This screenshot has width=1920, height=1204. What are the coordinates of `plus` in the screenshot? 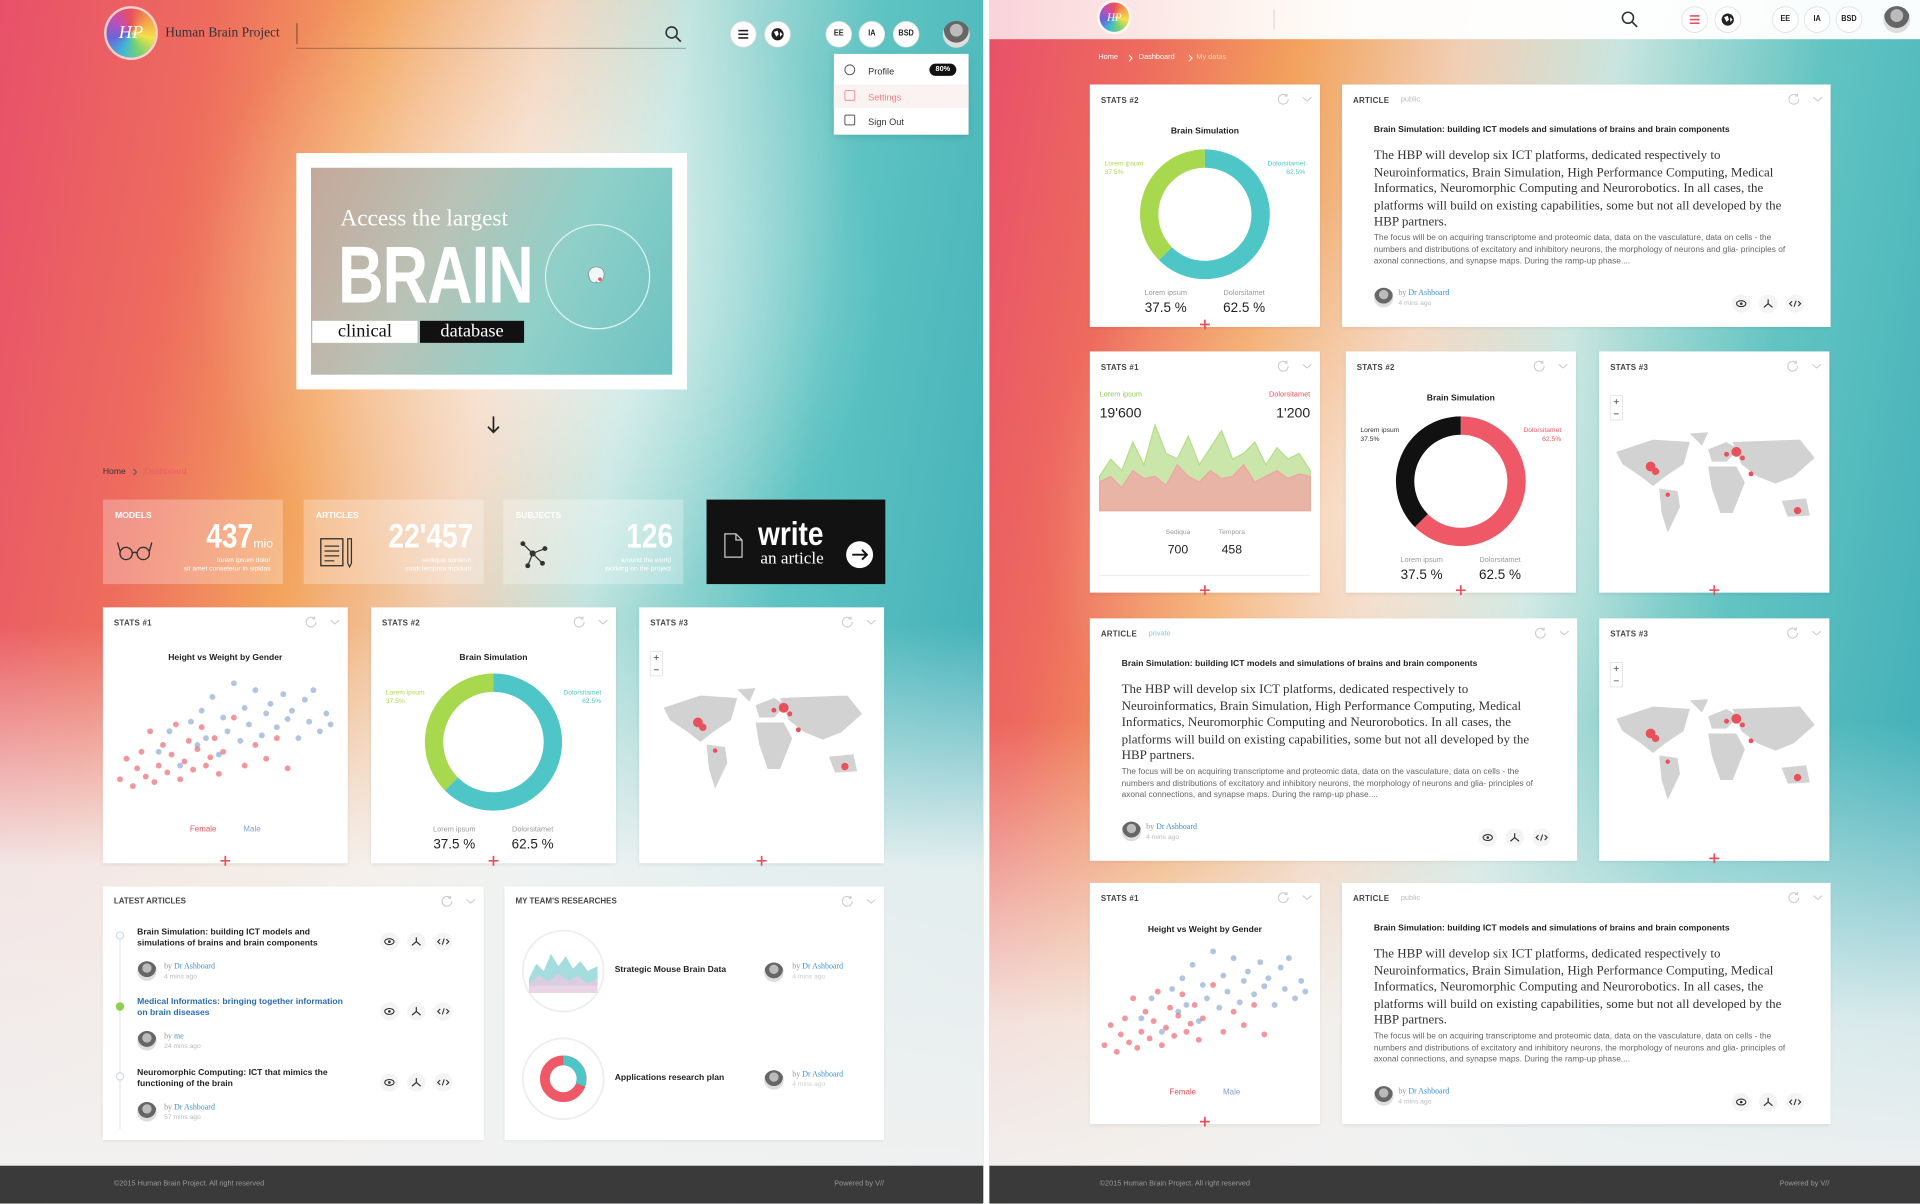 It's located at (1205, 1121).